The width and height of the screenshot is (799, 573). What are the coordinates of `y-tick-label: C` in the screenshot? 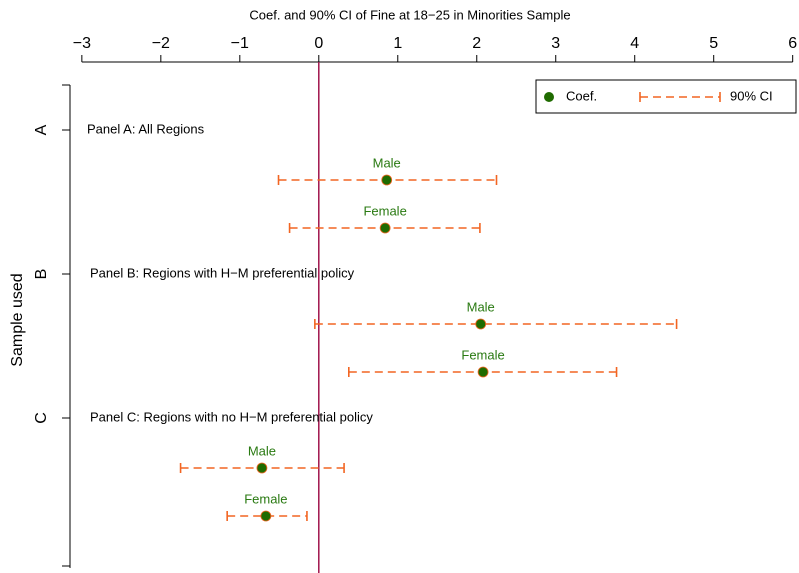 It's located at (41, 418).